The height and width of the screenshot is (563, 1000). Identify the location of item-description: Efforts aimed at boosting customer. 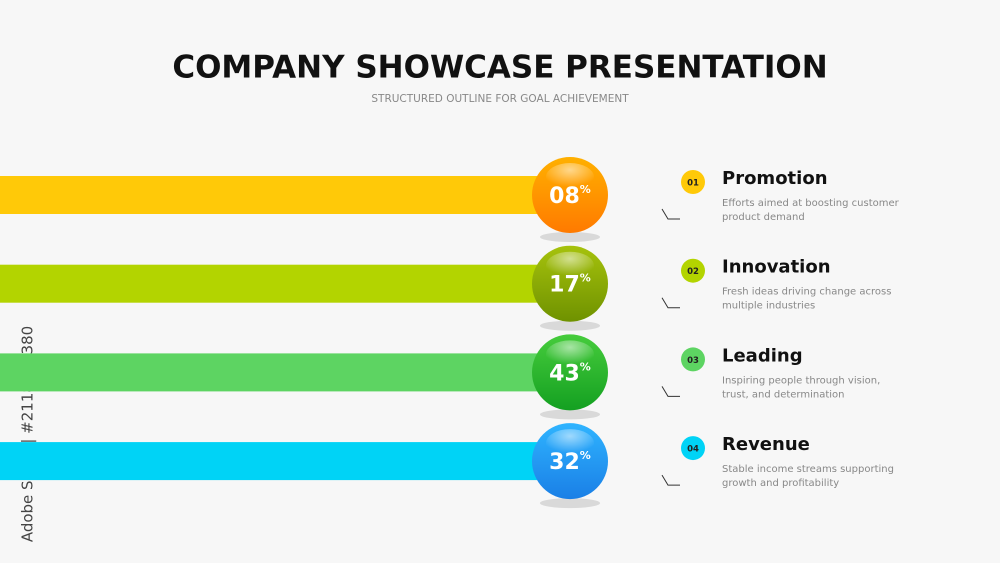
(811, 203).